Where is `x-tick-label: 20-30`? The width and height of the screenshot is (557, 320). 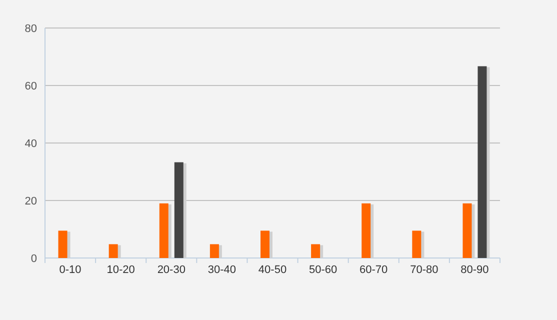
x-tick-label: 20-30 is located at coordinates (171, 270).